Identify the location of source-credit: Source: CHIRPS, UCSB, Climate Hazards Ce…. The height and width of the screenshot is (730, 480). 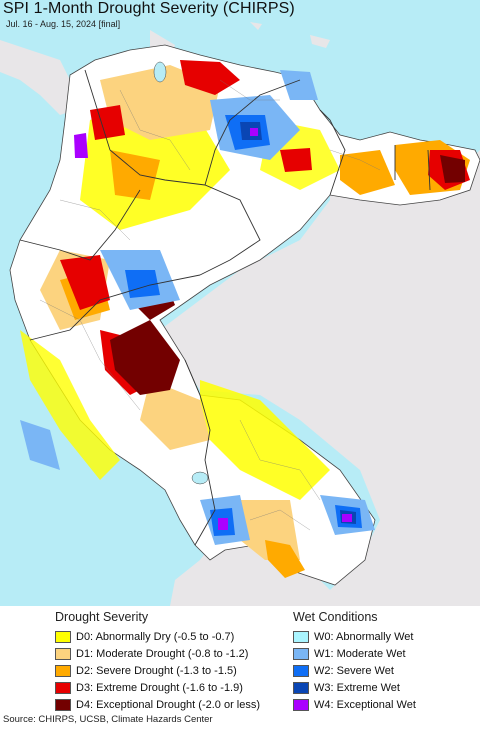
(108, 719).